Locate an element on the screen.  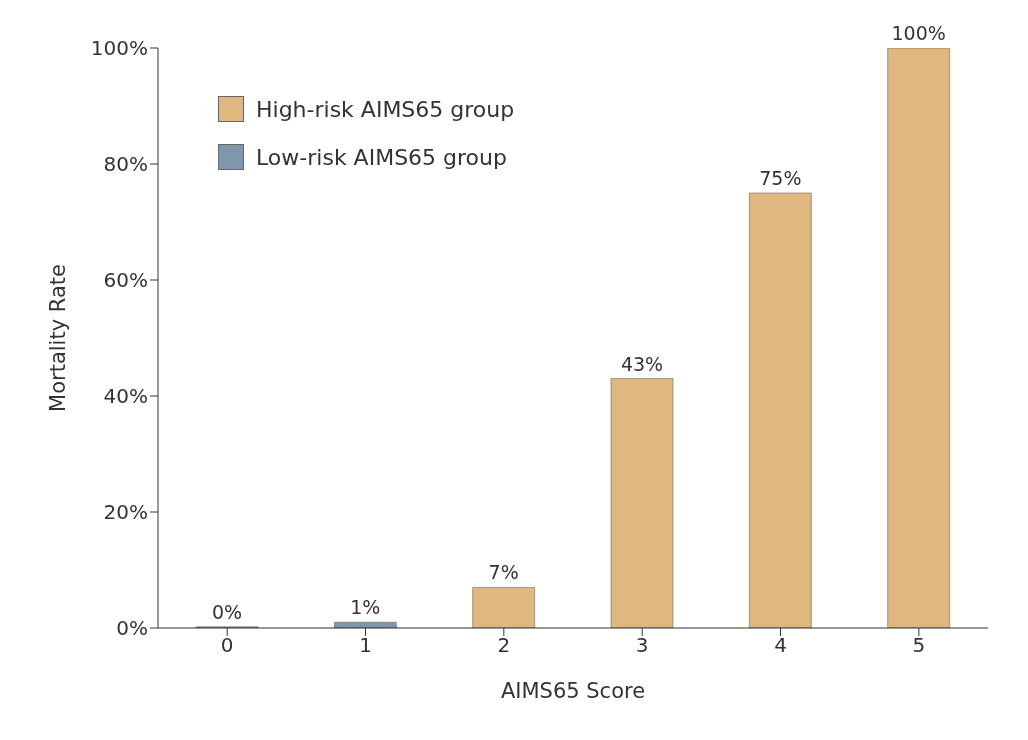
data-label: 0% is located at coordinates (227, 612).